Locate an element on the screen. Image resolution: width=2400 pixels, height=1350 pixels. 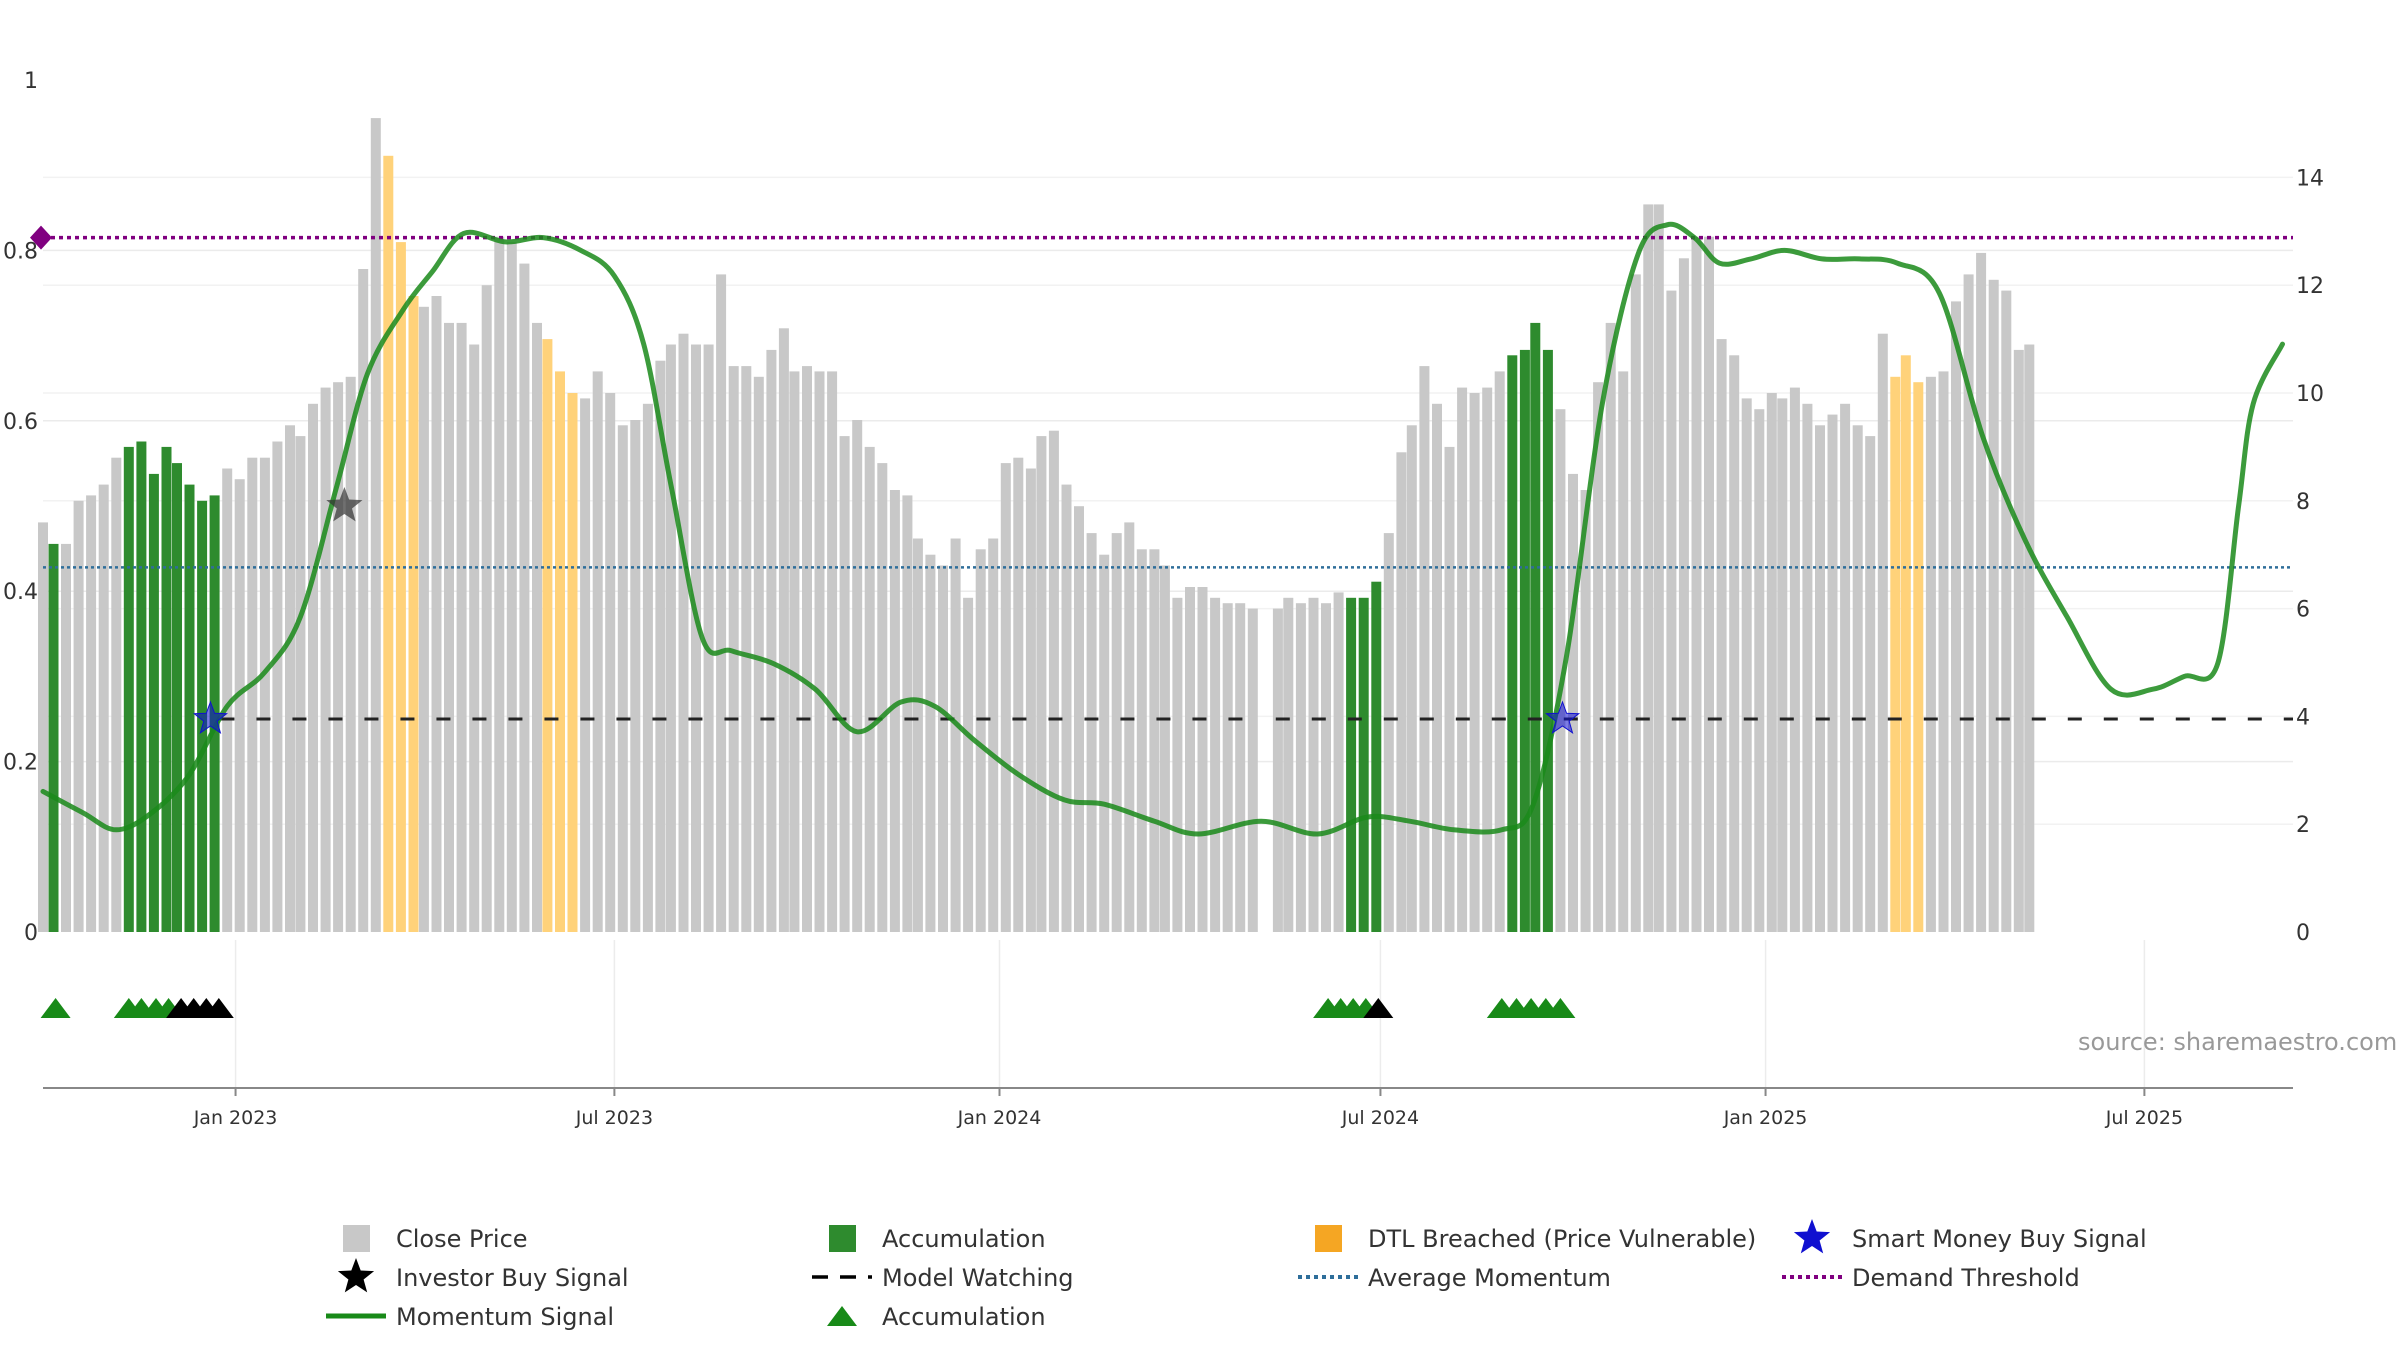
legend-label: DTL Breached (Price Vulnerable) is located at coordinates (1562, 1239).